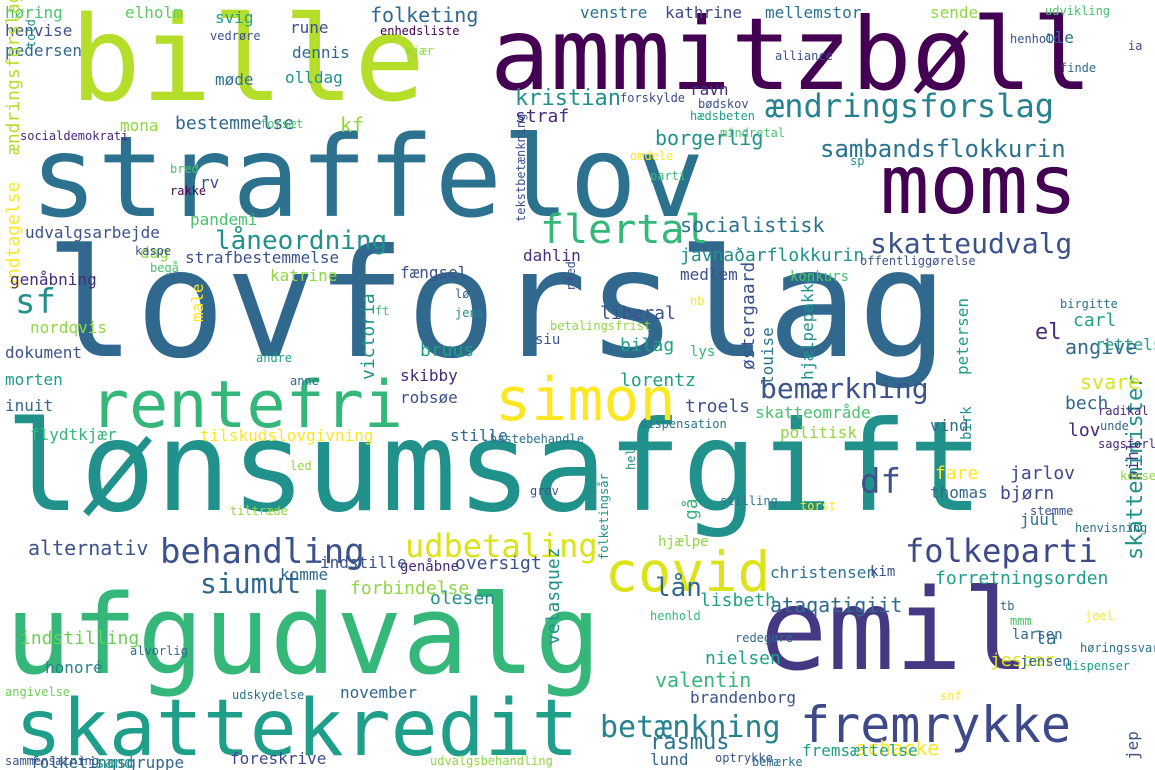 The image size is (1155, 770). What do you see at coordinates (918, 261) in the screenshot?
I see `cloud-word-offentliggorelse: offentliggørelse` at bounding box center [918, 261].